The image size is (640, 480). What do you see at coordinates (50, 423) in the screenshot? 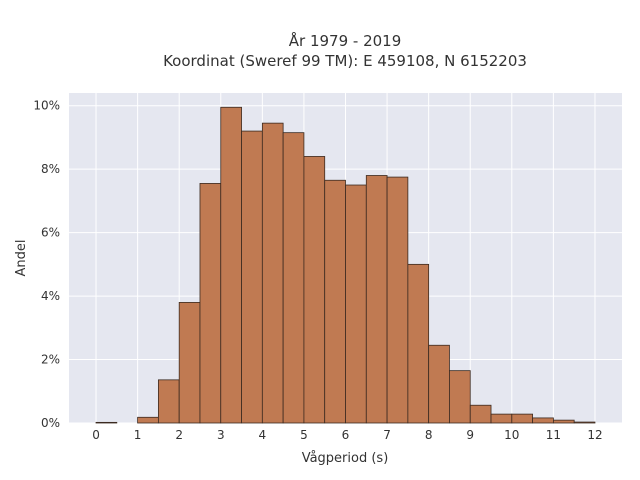
I see `y-tick-label: 0%` at bounding box center [50, 423].